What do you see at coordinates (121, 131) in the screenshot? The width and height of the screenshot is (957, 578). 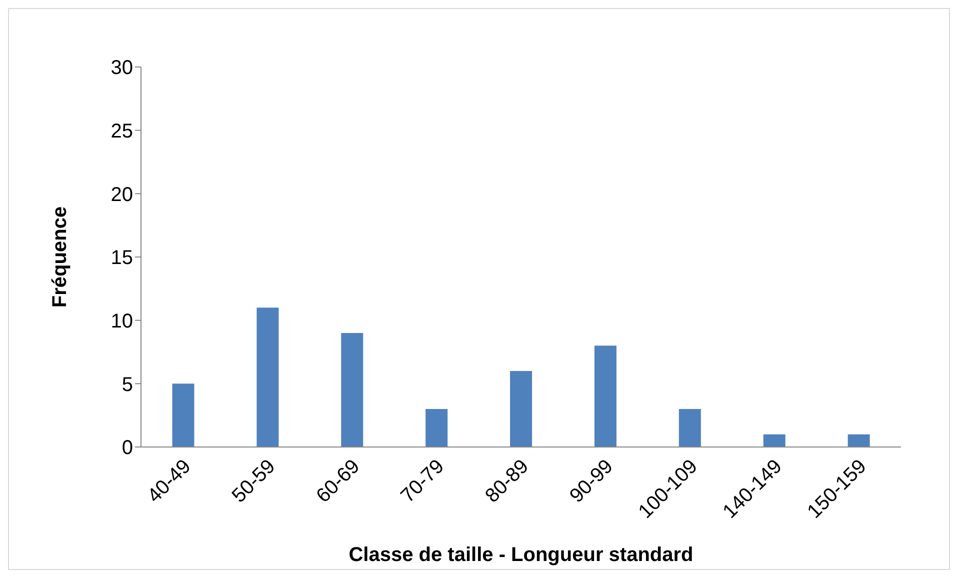 I see `y-tick-label: 25` at bounding box center [121, 131].